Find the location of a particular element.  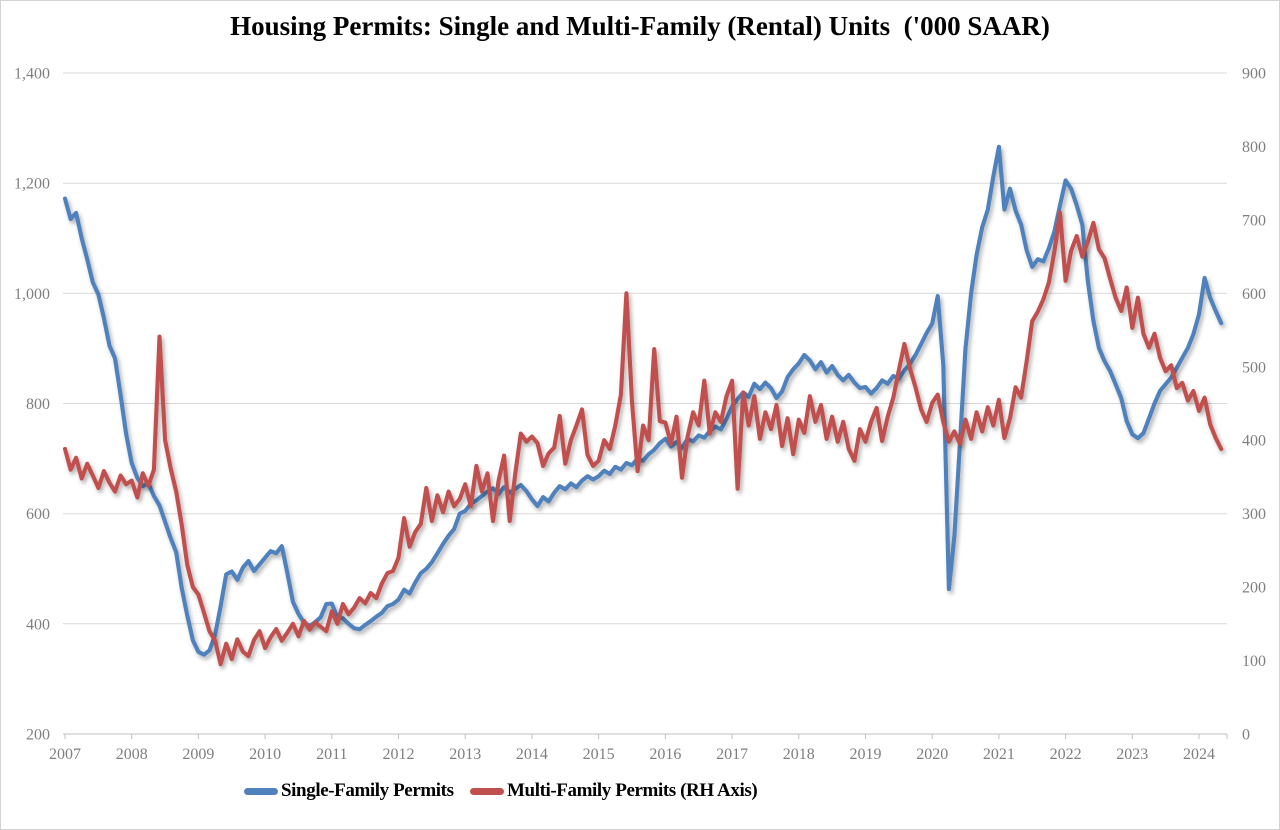

svg-text: 2013 is located at coordinates (465, 754).